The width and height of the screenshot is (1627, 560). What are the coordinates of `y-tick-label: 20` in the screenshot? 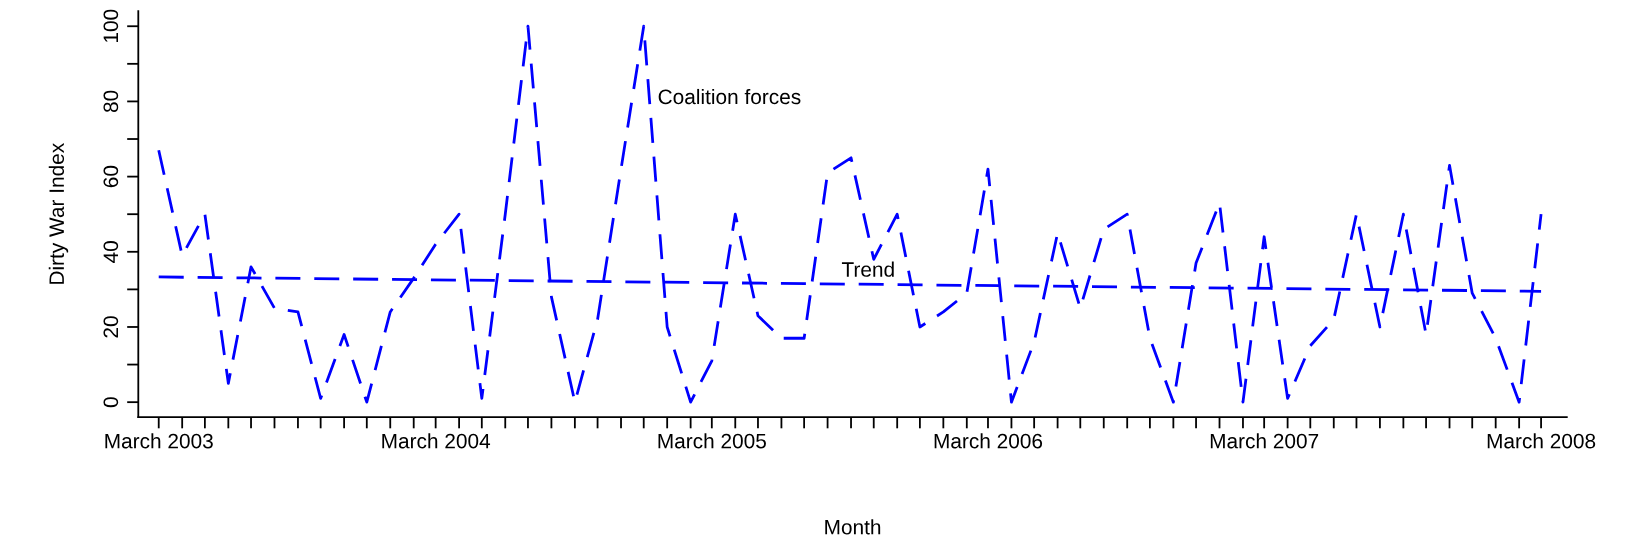 It's located at (111, 327).